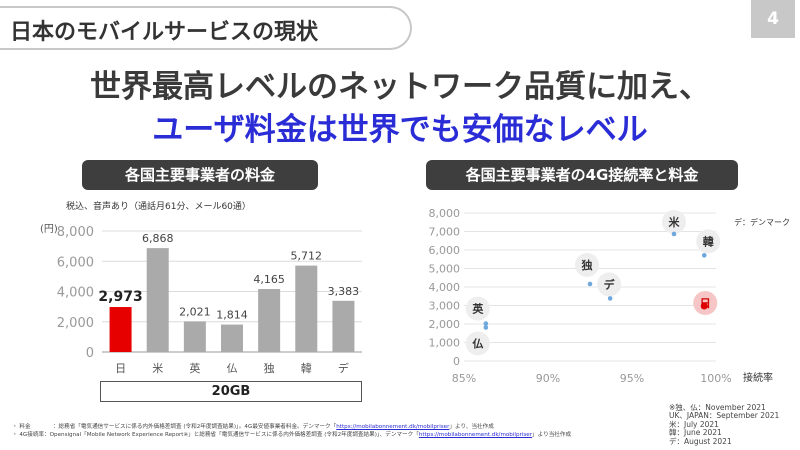 The height and width of the screenshot is (450, 800). What do you see at coordinates (445, 213) in the screenshot?
I see `scatter-y-tick-label: 8,000` at bounding box center [445, 213].